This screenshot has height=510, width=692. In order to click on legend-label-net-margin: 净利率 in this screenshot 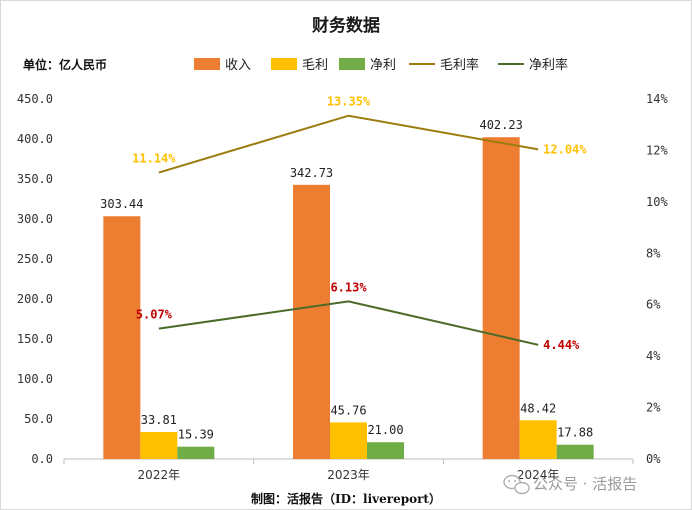, I will do `click(548, 65)`.